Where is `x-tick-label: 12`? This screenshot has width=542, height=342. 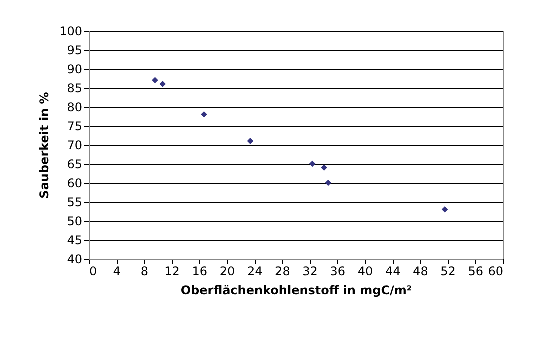 x-tick-label: 12 is located at coordinates (172, 271).